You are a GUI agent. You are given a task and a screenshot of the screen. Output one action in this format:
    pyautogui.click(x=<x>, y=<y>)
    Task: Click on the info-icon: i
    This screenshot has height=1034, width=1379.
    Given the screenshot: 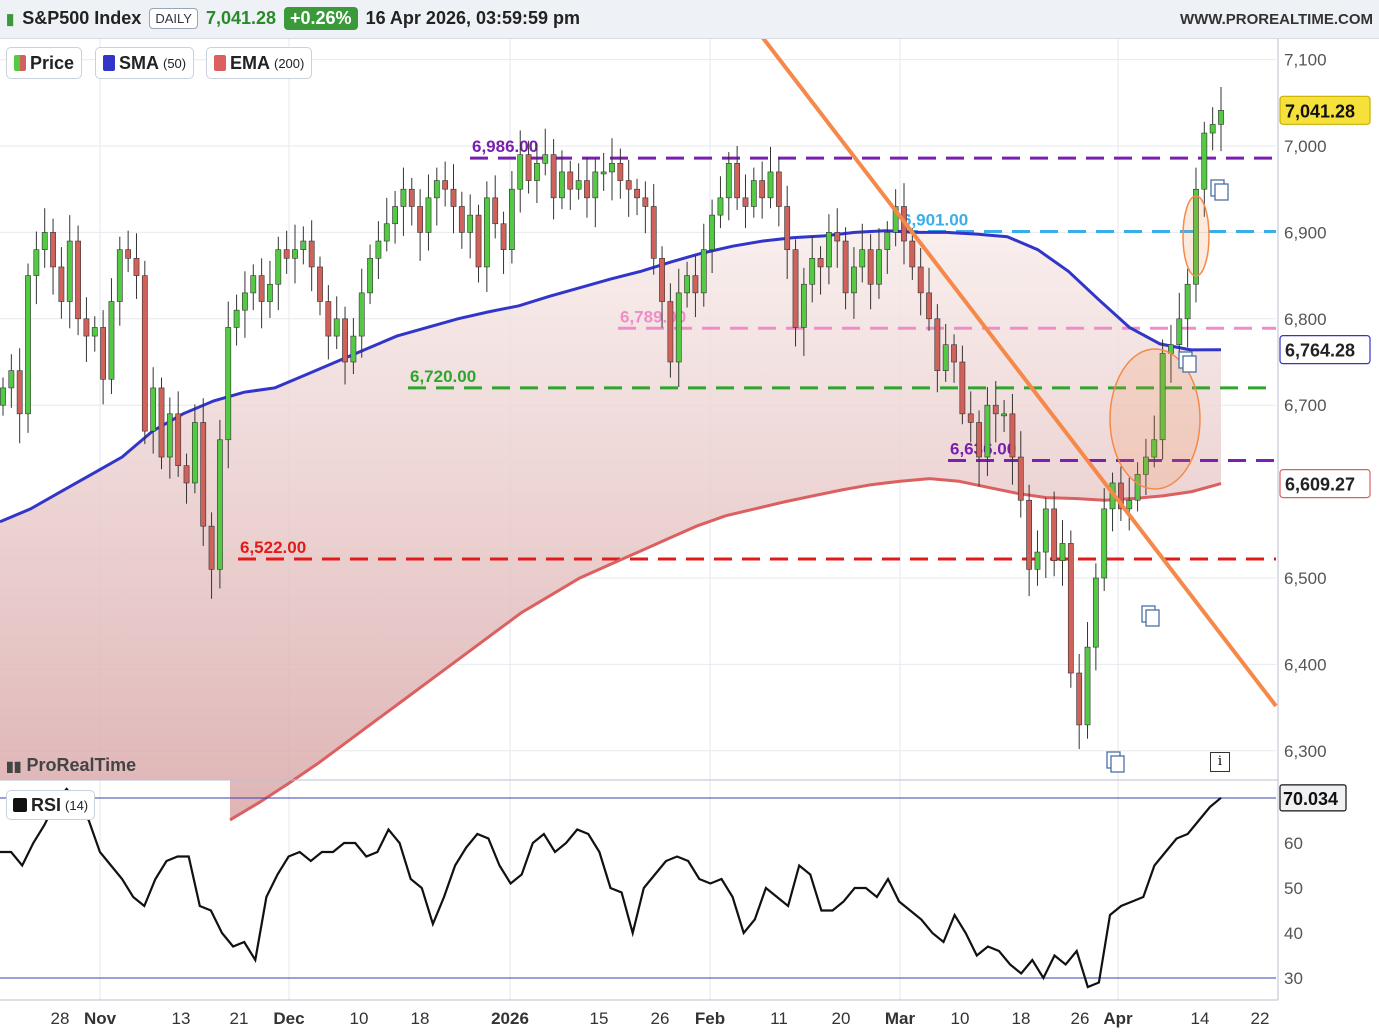 What is the action you would take?
    pyautogui.click(x=1220, y=762)
    